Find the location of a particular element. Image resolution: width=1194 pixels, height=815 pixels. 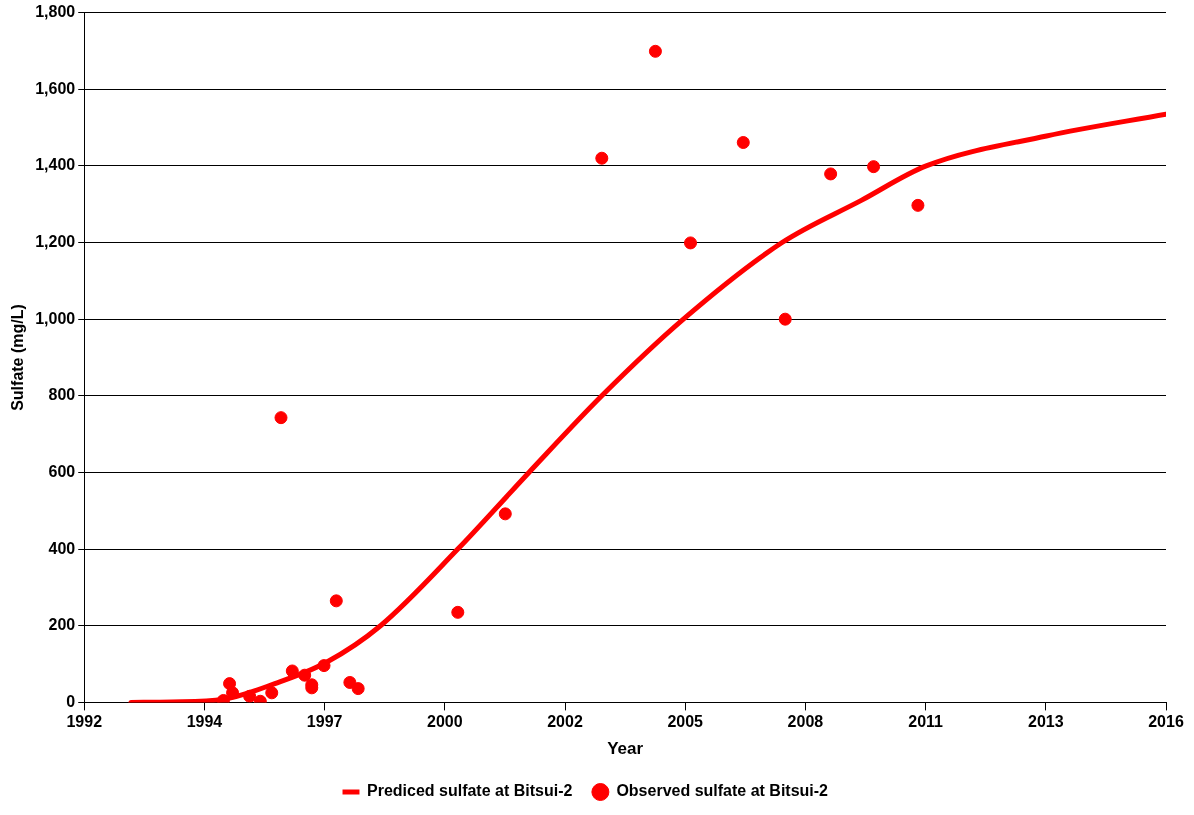

x-tick-label: 1994 is located at coordinates (204, 722).